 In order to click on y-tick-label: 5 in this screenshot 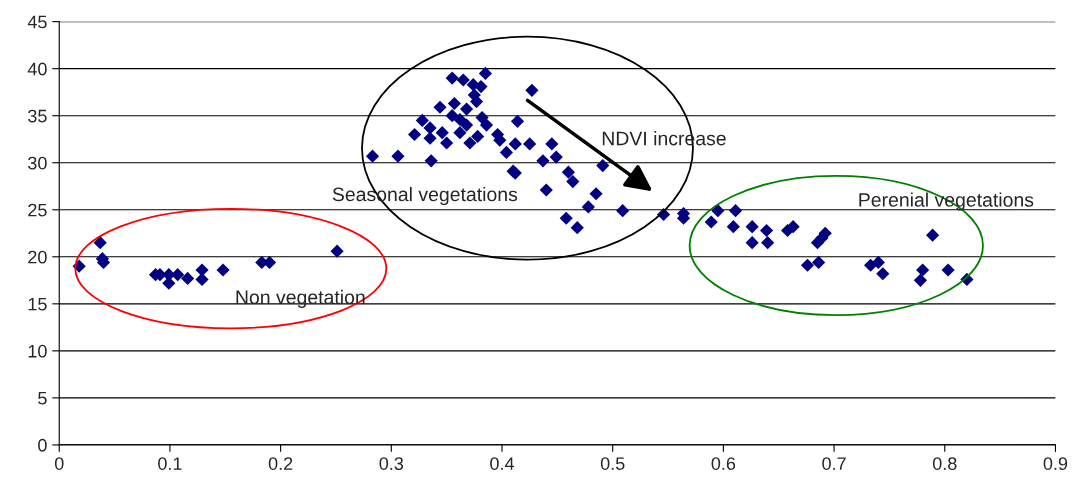, I will do `click(42, 398)`.